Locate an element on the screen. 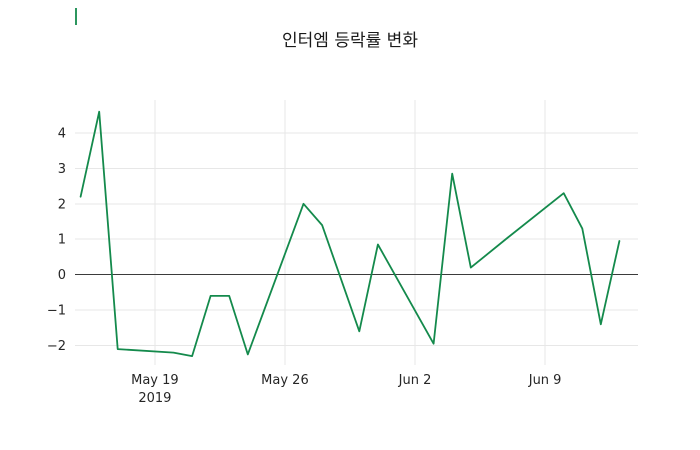  y-tick-label: −2 is located at coordinates (56, 346).